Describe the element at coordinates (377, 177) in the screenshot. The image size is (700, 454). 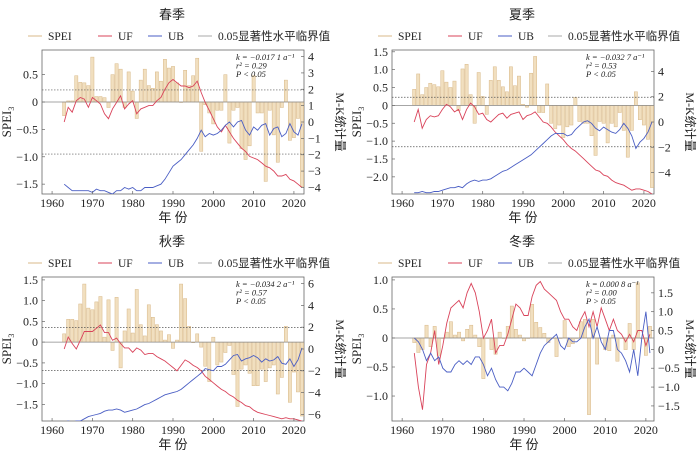
I see `y-left-tick-label: −2.0` at that location.